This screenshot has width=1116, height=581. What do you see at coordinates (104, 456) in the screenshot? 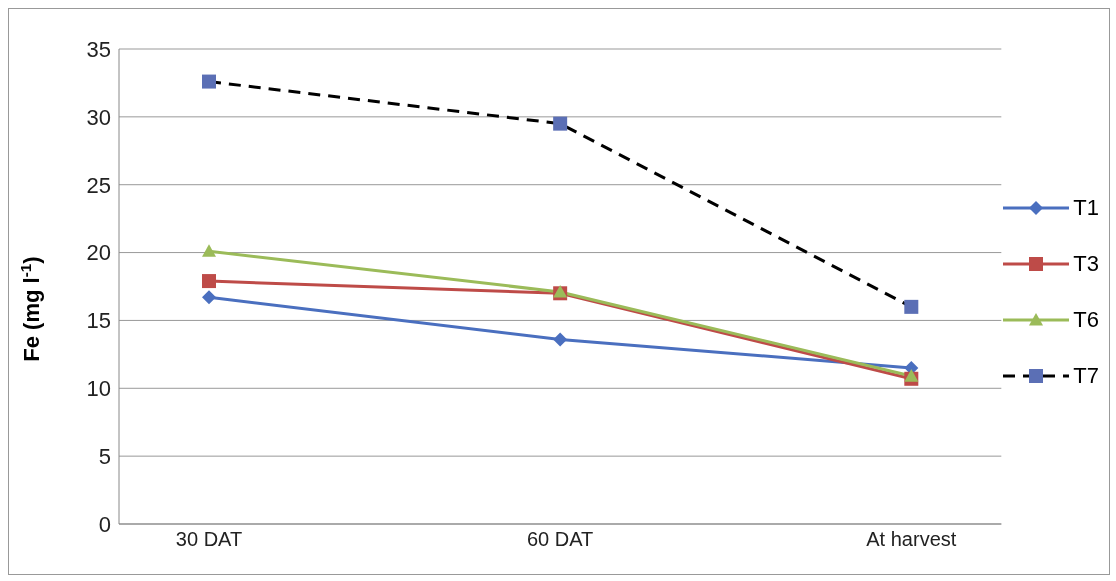
I see `y-tick-label: 5` at bounding box center [104, 456].